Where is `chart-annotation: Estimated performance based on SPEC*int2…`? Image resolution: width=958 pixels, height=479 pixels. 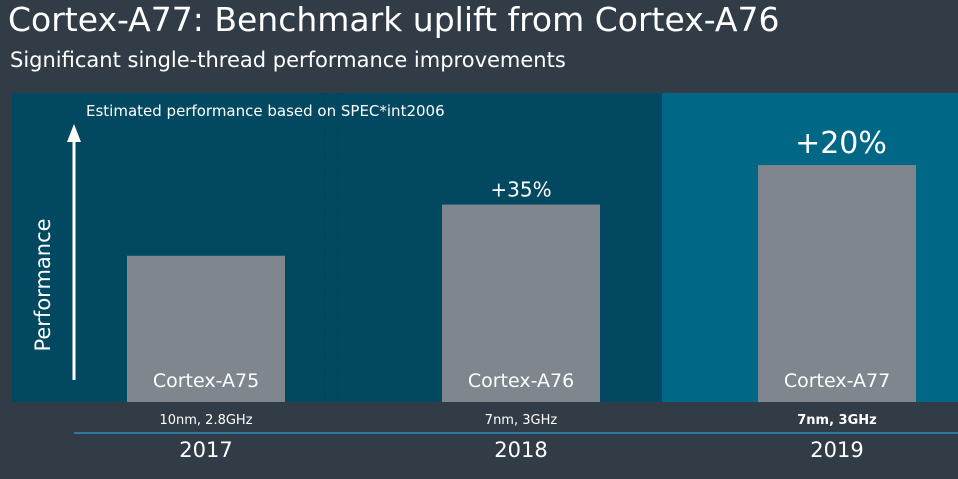 chart-annotation: Estimated performance based on SPEC*int2… is located at coordinates (265, 111).